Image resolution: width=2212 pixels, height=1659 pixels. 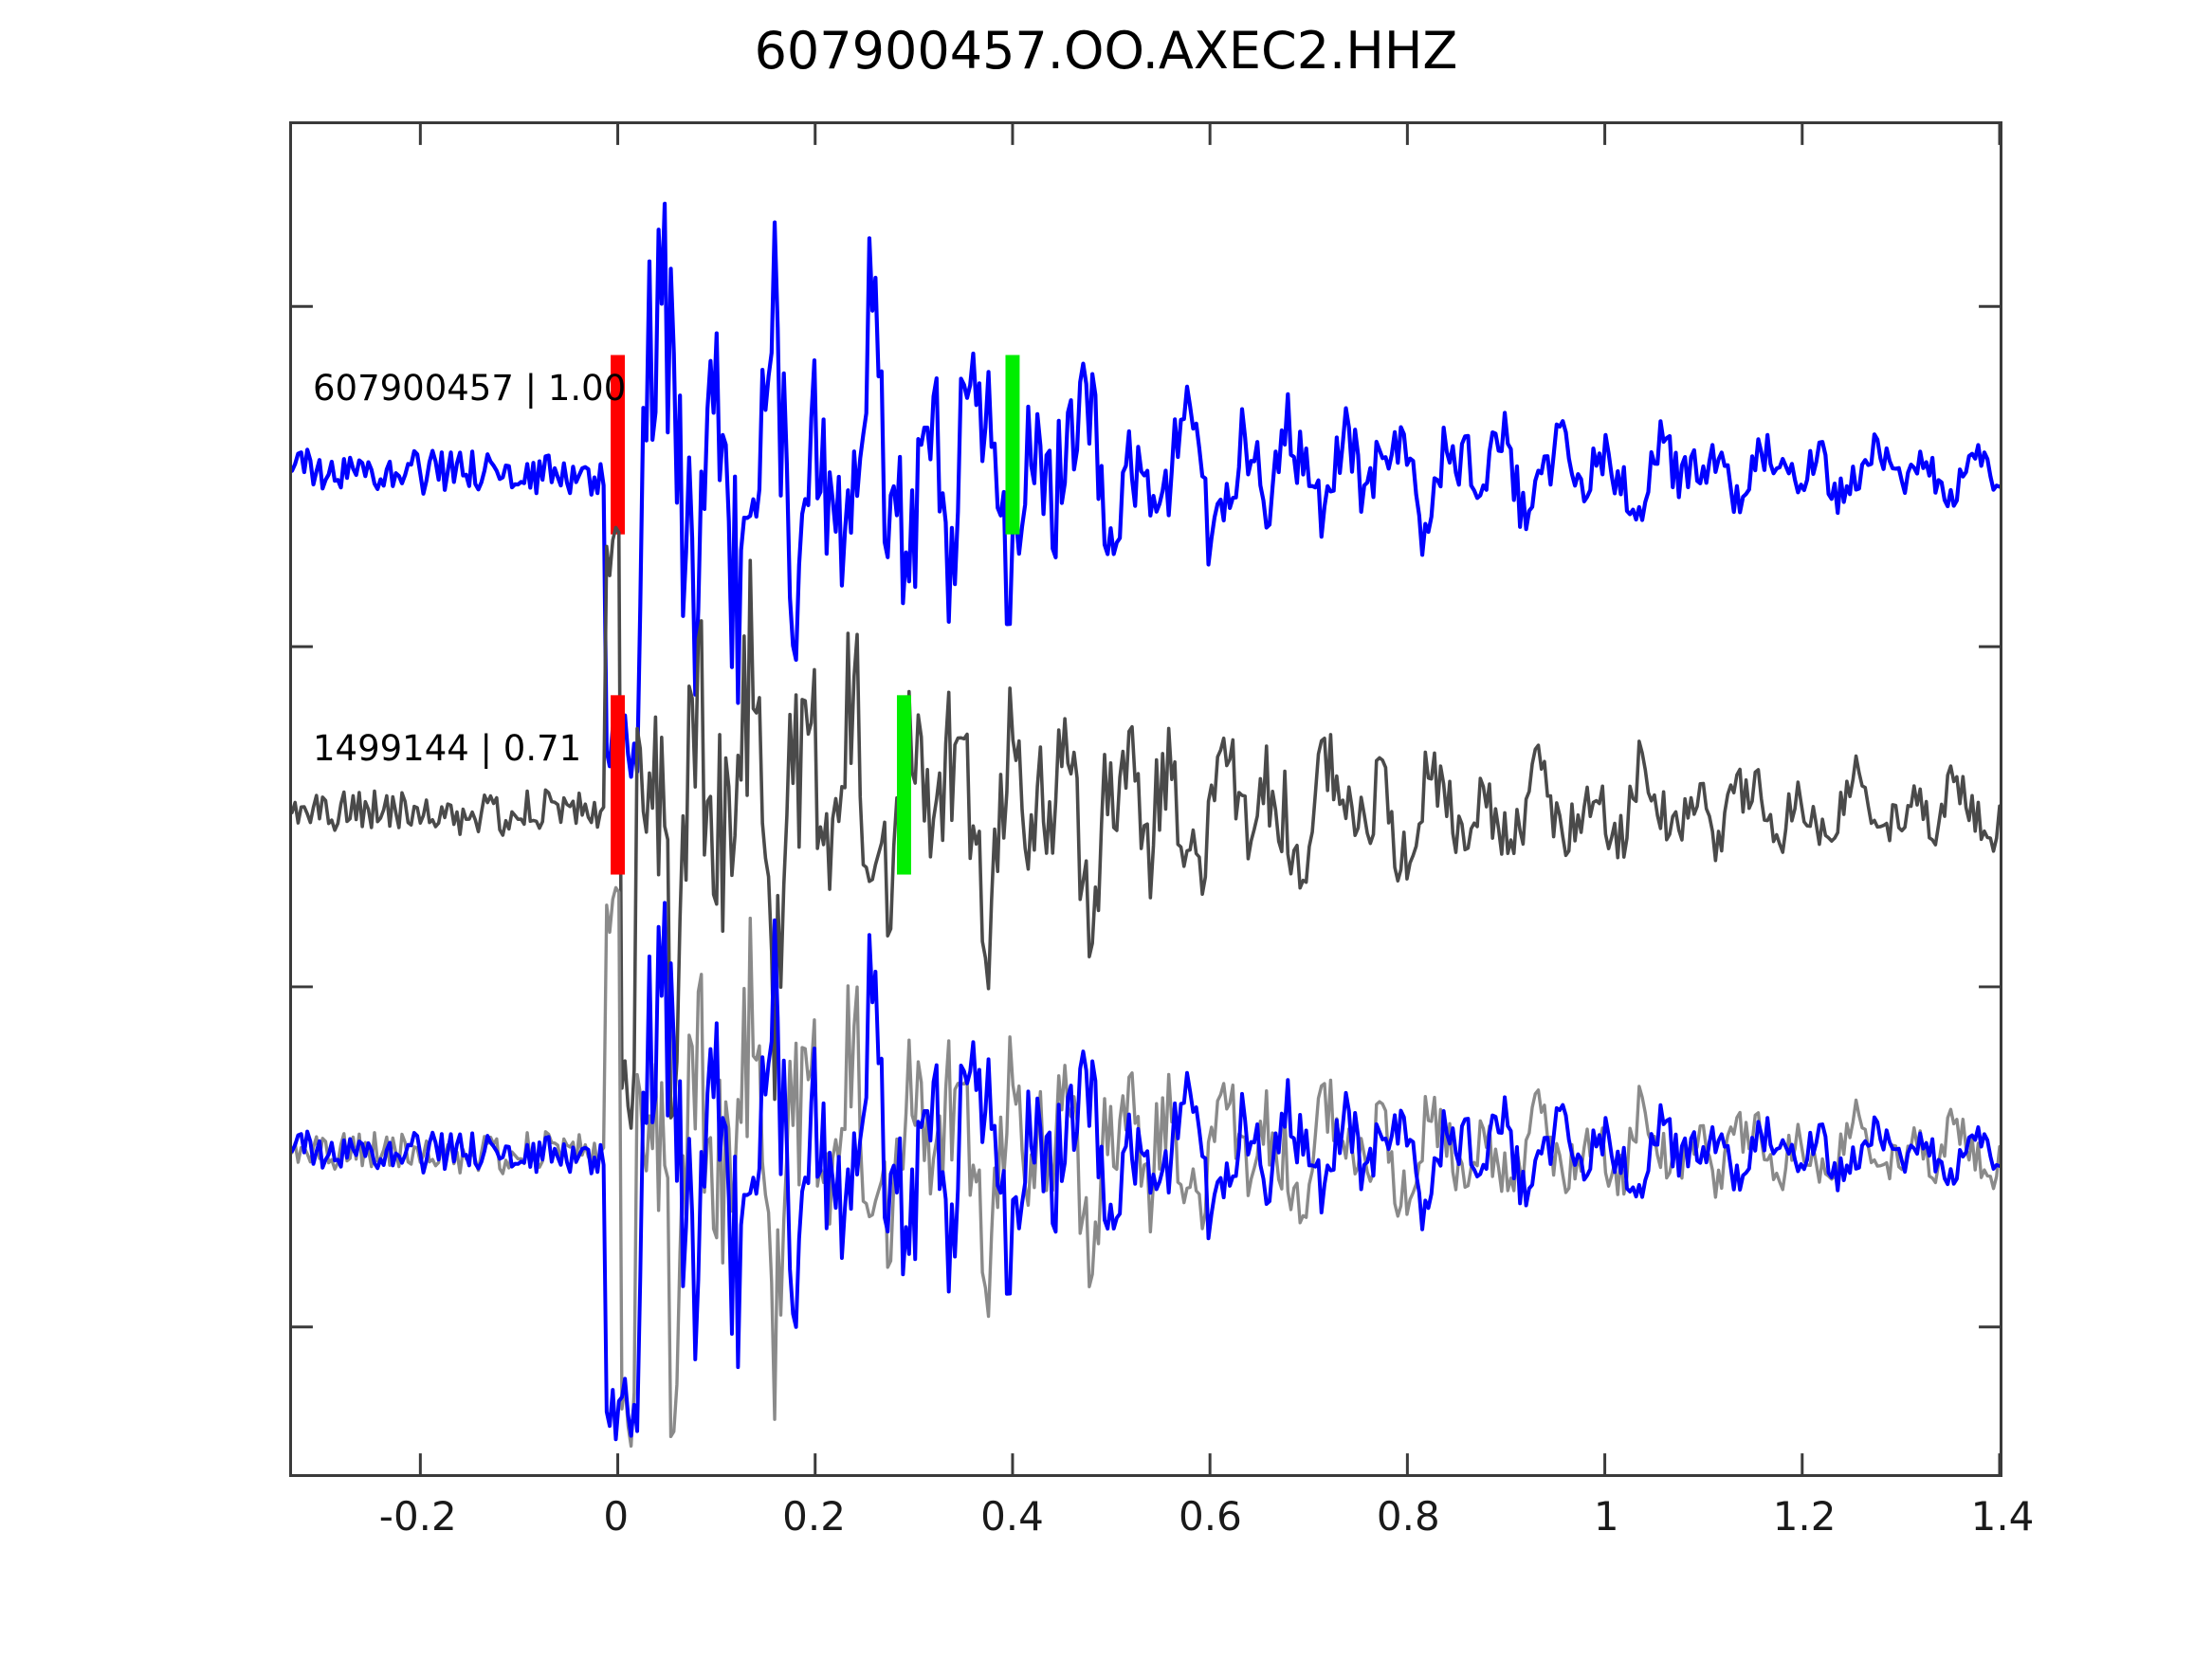 What do you see at coordinates (618, 445) in the screenshot?
I see `p-pick-marker-template` at bounding box center [618, 445].